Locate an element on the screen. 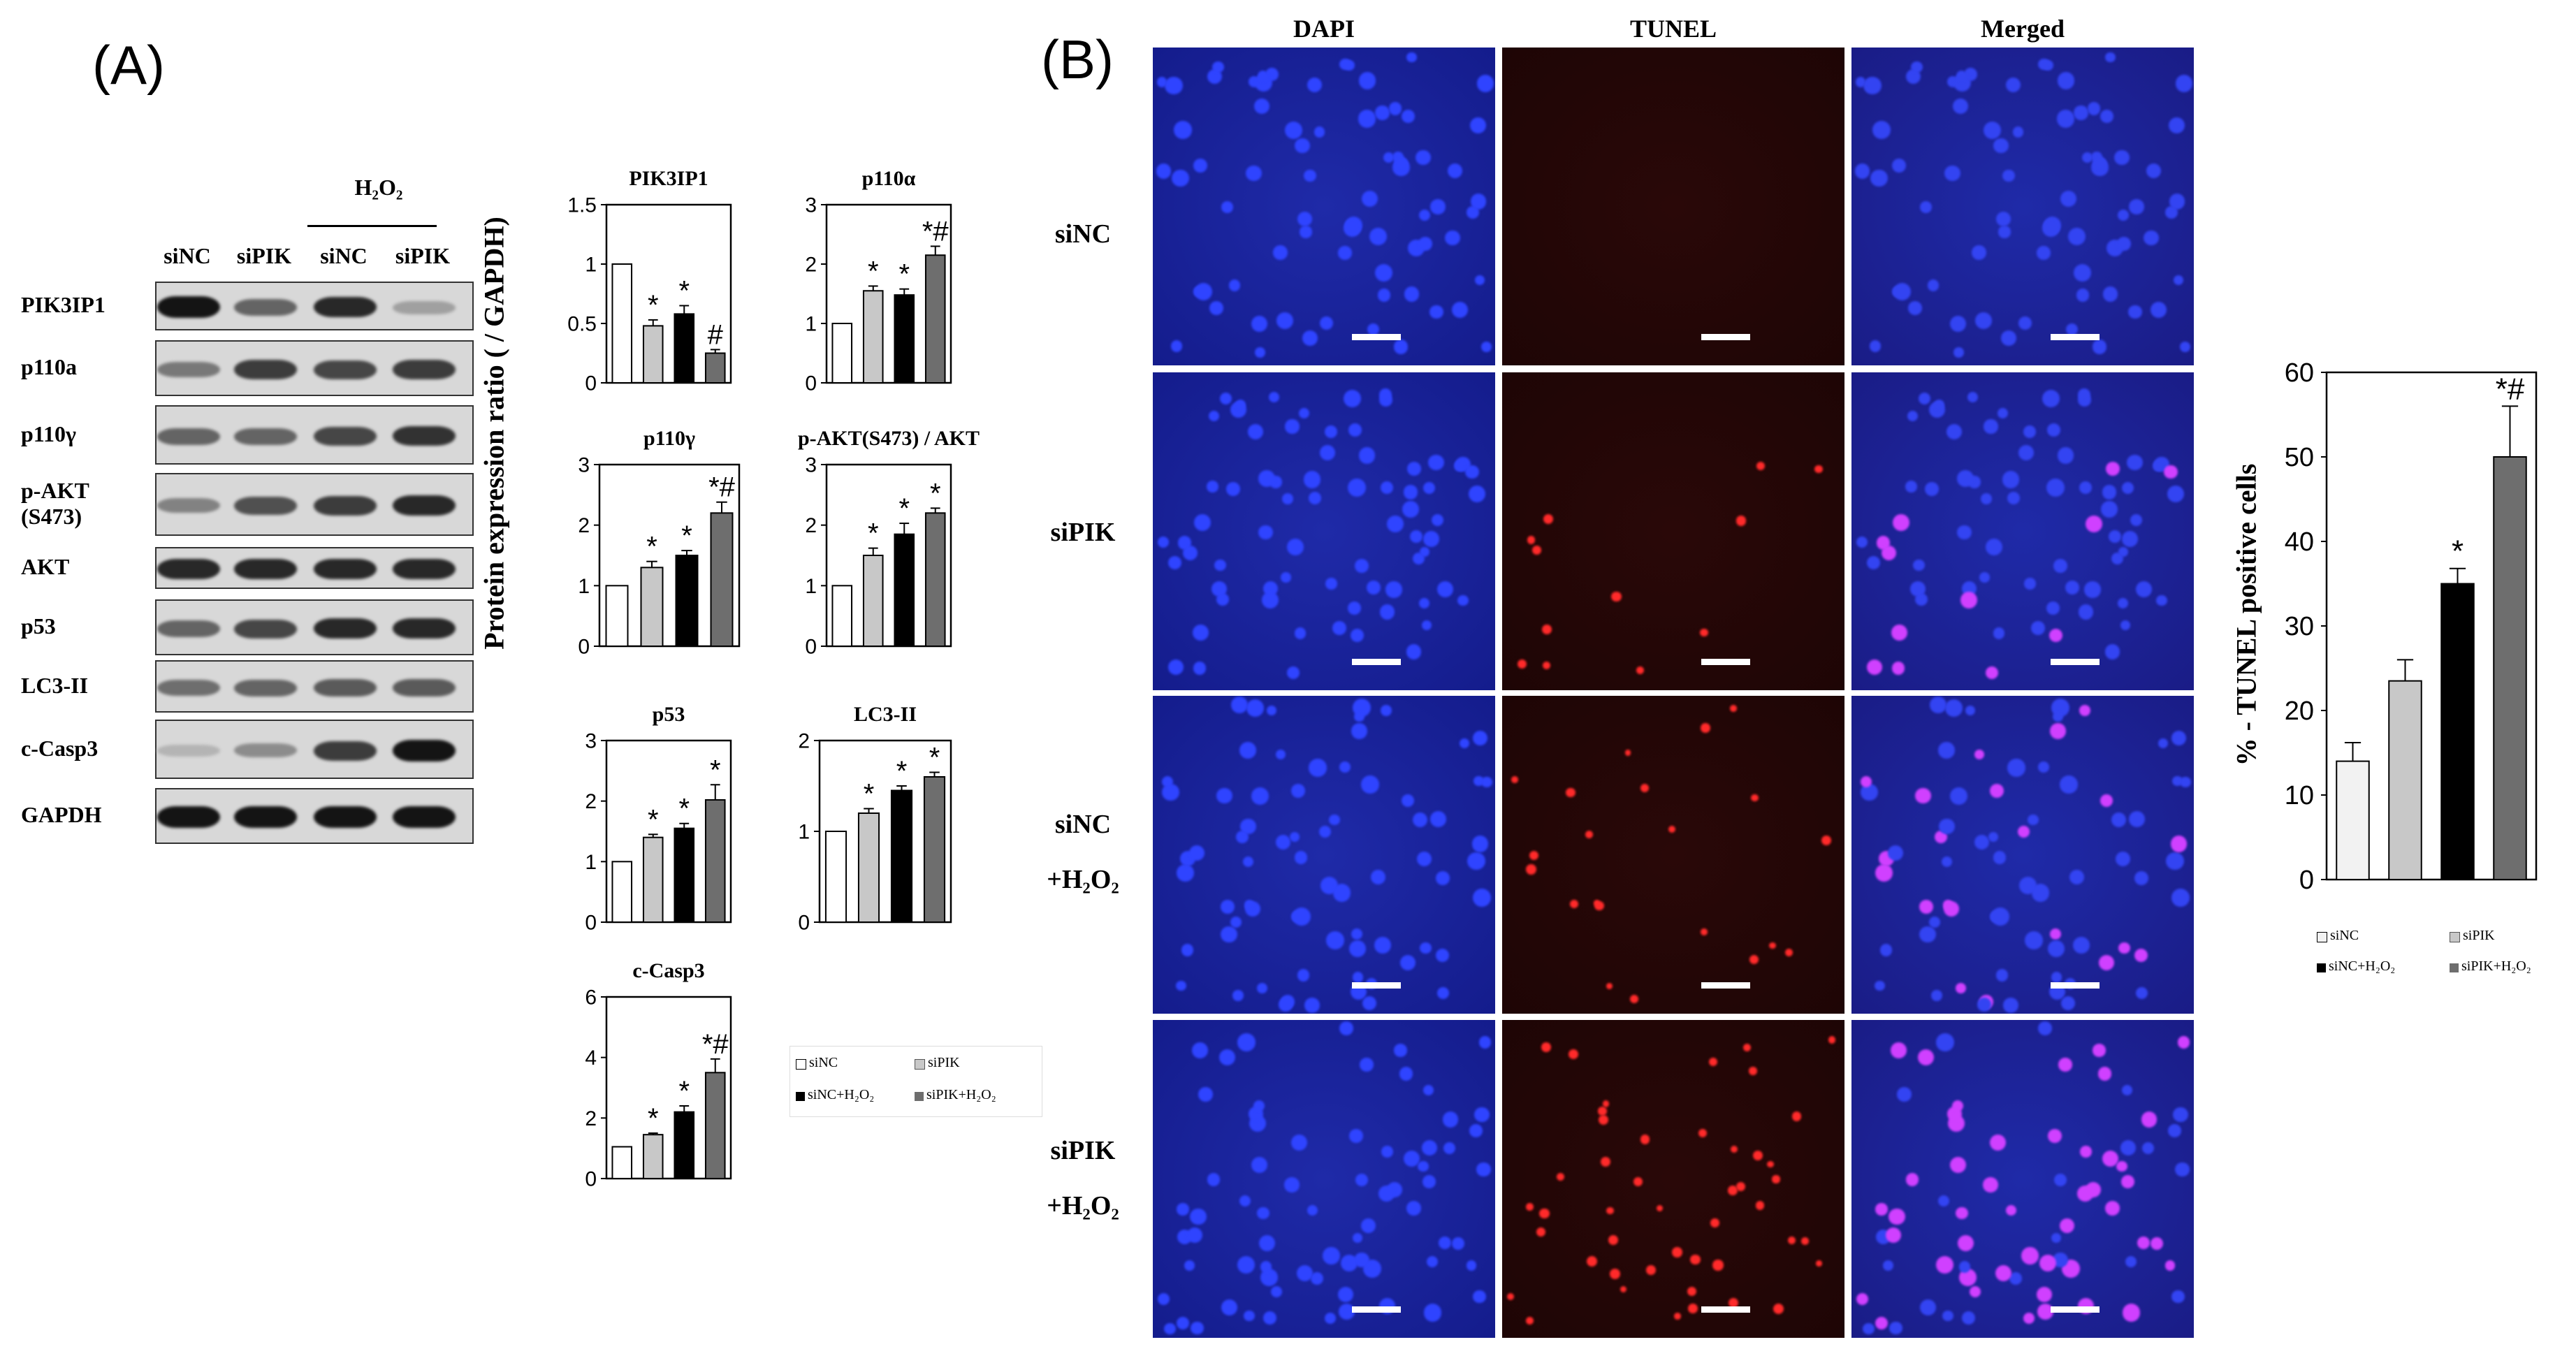  legend-b-item-0: siNC is located at coordinates (2338, 936).